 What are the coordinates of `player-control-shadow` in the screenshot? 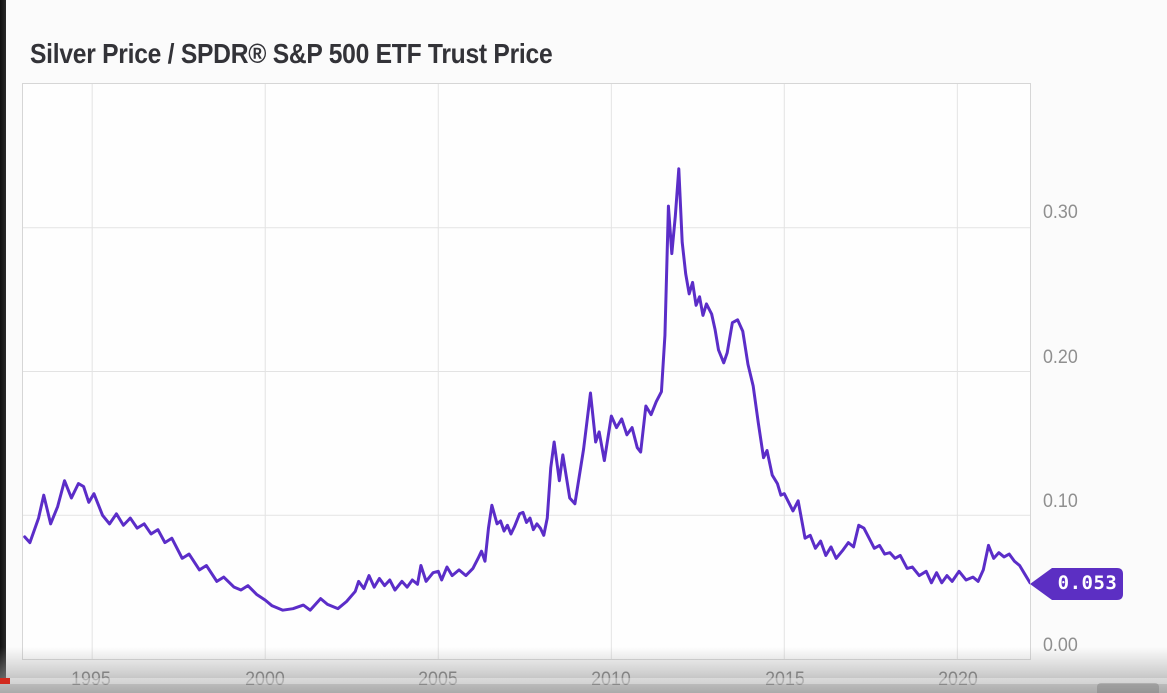 It's located at (1128, 688).